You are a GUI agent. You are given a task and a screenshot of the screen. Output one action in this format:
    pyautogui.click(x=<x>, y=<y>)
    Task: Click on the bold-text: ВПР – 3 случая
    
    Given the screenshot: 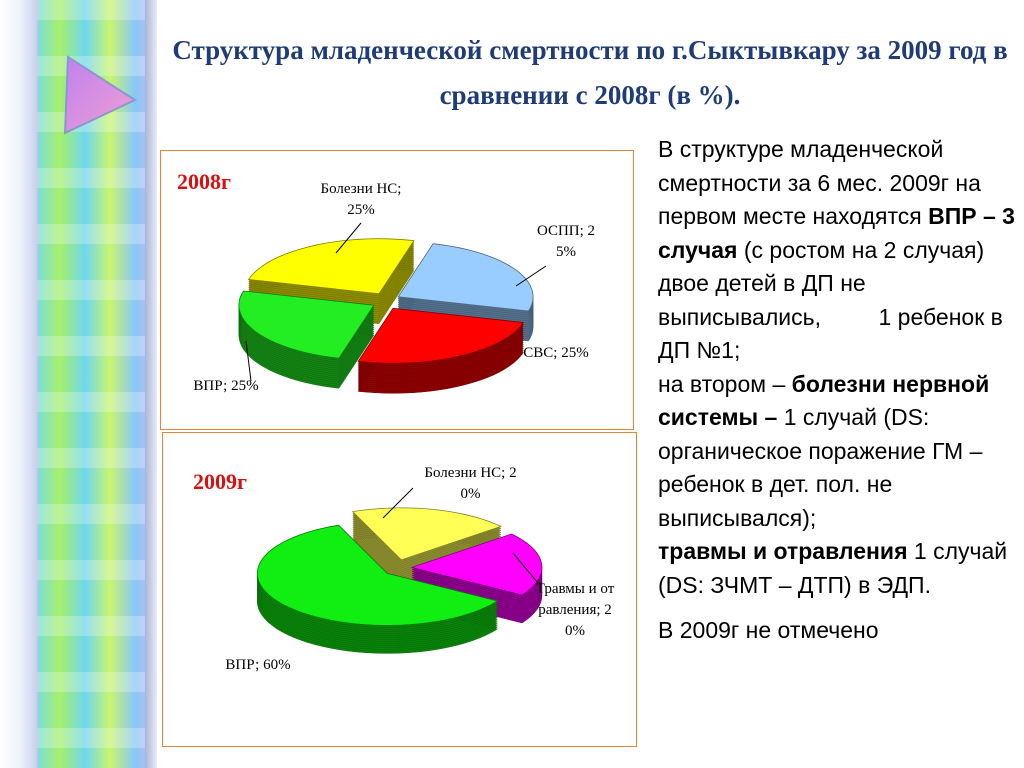 What is the action you would take?
    pyautogui.click(x=840, y=233)
    